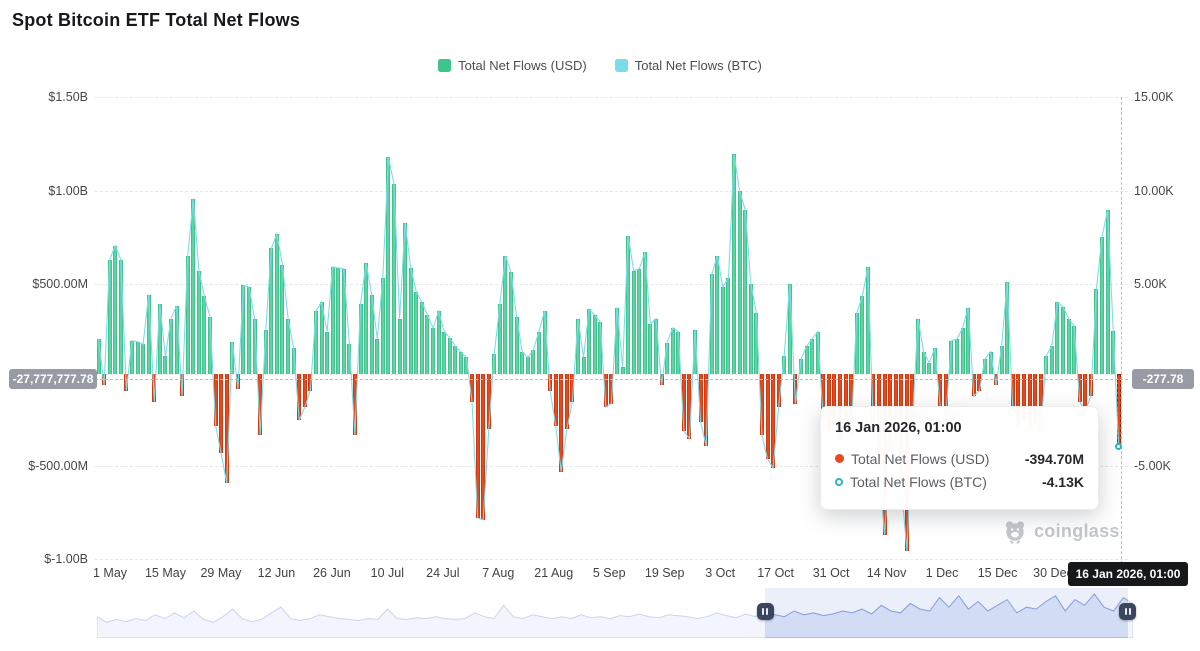 The height and width of the screenshot is (651, 1200). What do you see at coordinates (688, 65) in the screenshot?
I see `legend-item-btc: Total Net Flows (BTC)` at bounding box center [688, 65].